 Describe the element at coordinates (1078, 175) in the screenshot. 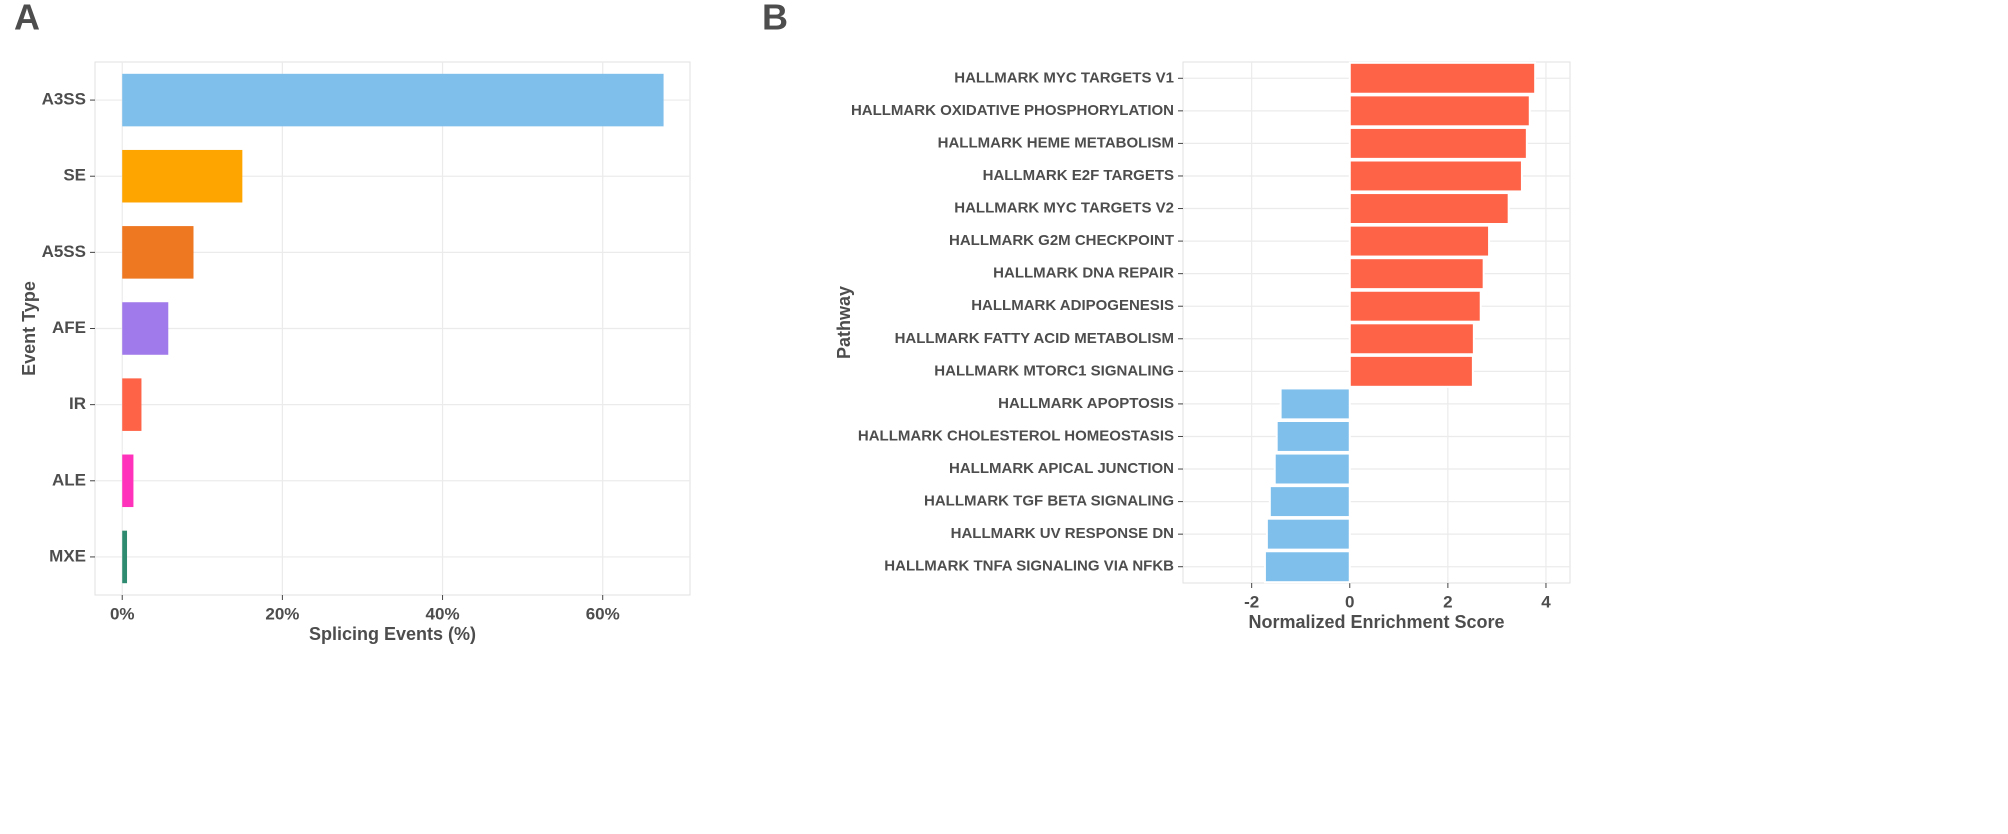

I see `y-tick-label: HALLMARK E2F TARGETS` at that location.